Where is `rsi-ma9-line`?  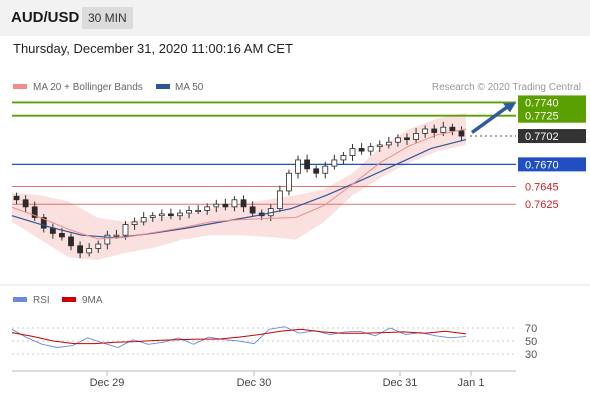
rsi-ma9-line is located at coordinates (239, 336).